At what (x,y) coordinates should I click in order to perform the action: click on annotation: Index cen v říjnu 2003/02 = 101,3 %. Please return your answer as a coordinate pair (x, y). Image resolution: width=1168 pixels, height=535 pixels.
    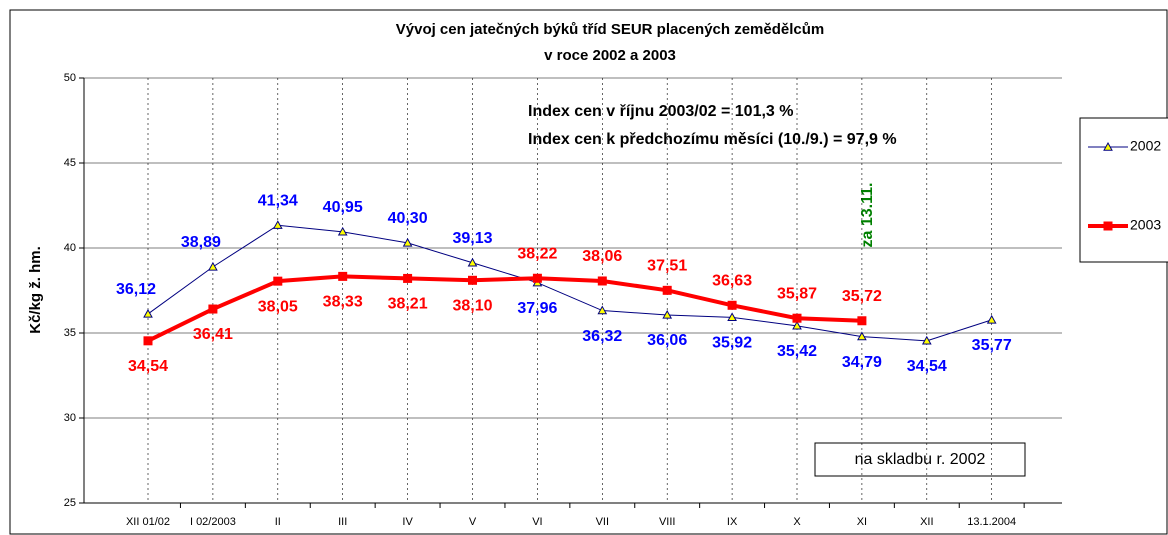
    Looking at the image, I should click on (660, 111).